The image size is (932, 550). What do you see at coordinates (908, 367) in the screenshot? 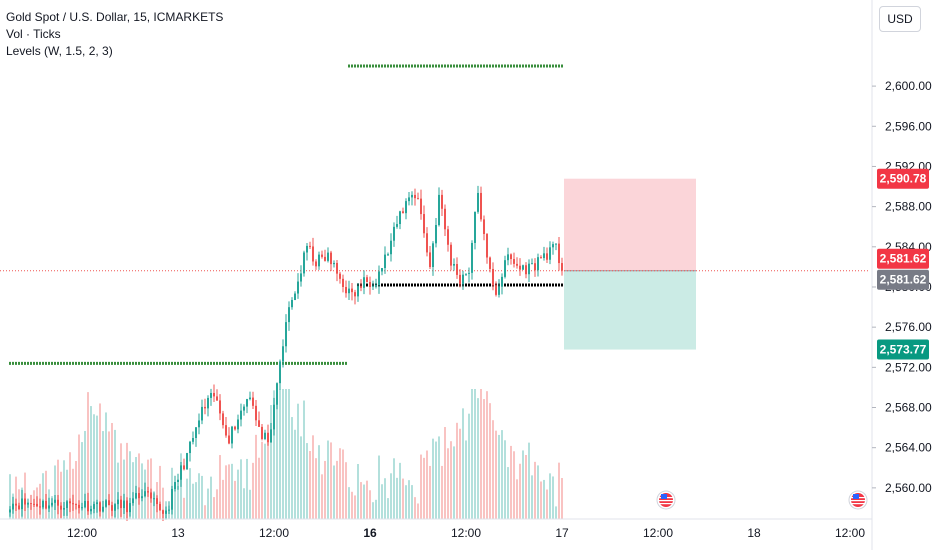
I see `price-tick-label: 2,572.00` at bounding box center [908, 367].